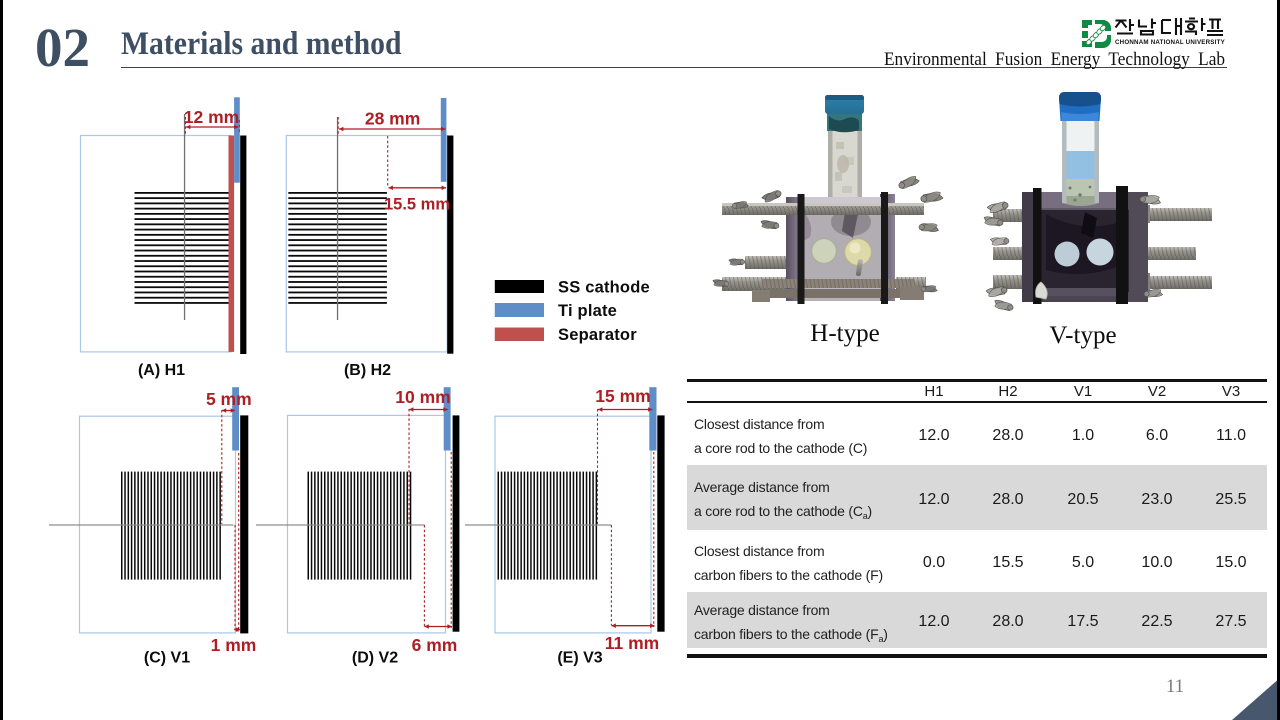  I want to click on svg-text: Ti plate, so click(587, 311).